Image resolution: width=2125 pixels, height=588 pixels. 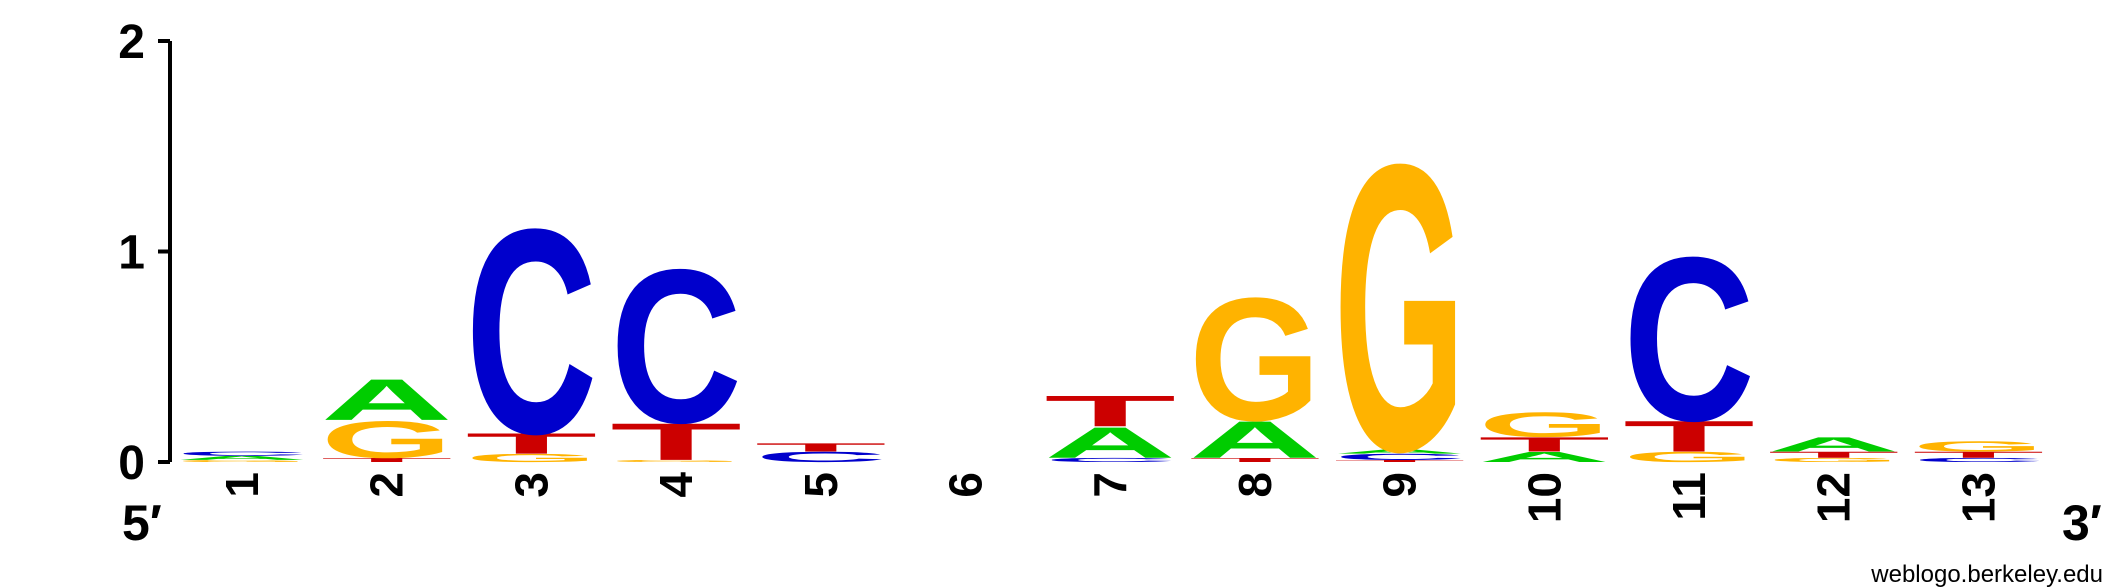 I want to click on position-label: 12, so click(x=1834, y=497).